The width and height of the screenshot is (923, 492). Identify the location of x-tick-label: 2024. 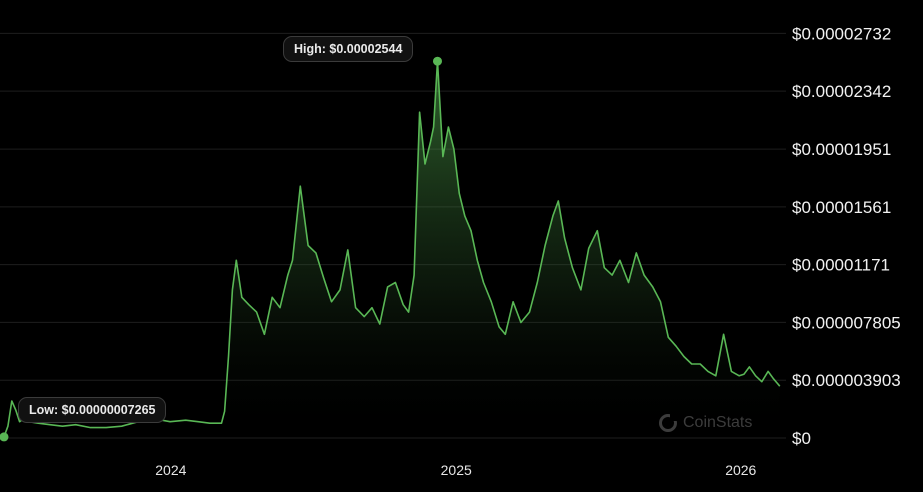
(170, 470).